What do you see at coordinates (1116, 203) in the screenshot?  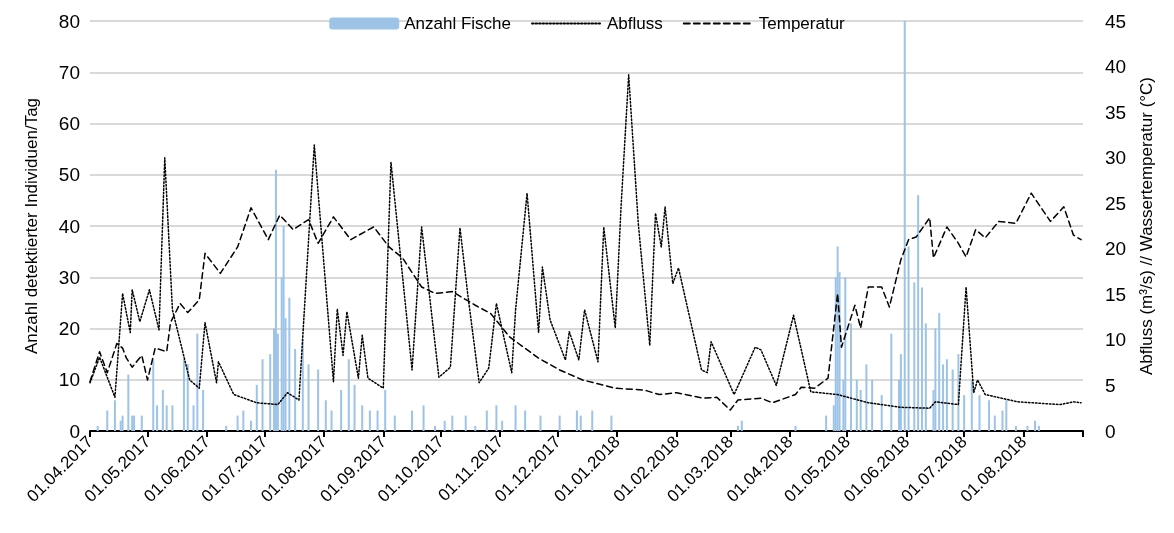 I see `y2-tick-label: 25` at bounding box center [1116, 203].